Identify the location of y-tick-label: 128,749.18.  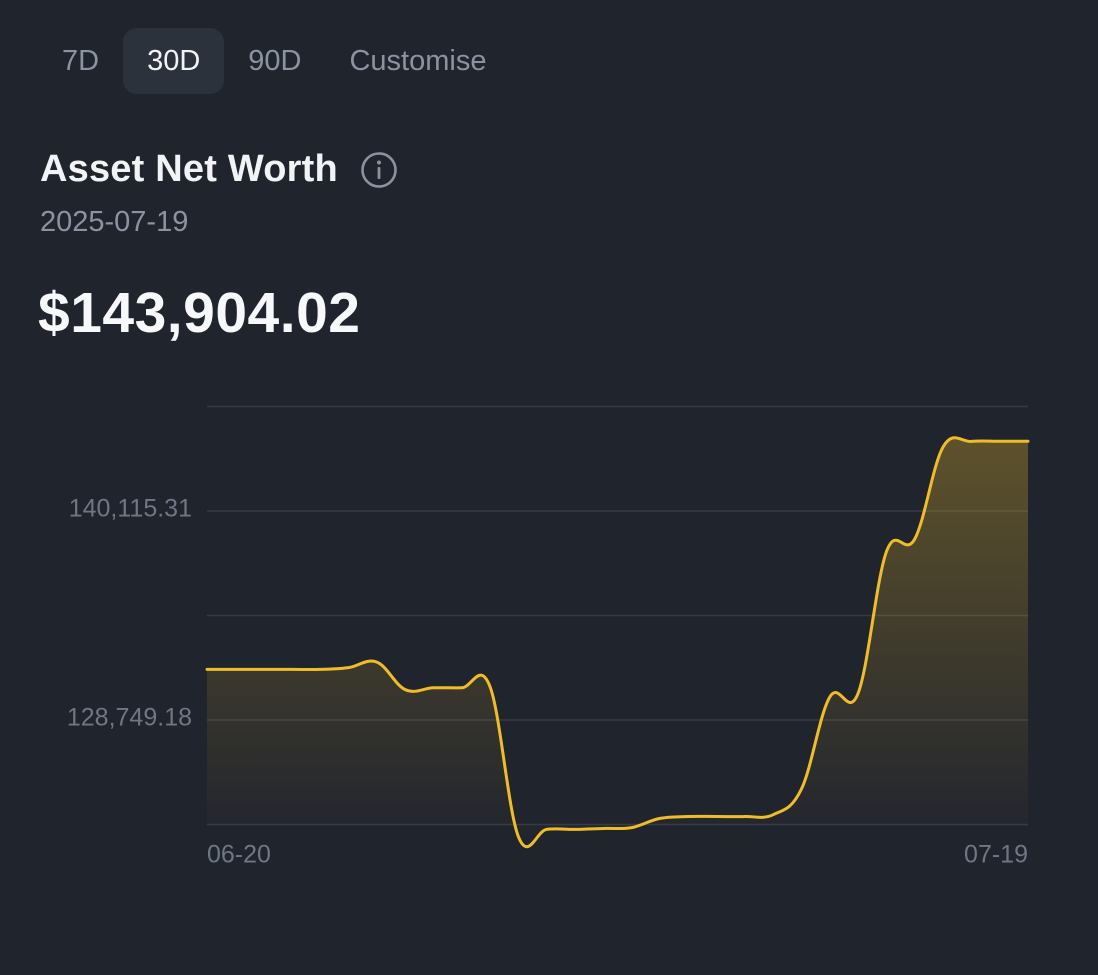
(129, 718).